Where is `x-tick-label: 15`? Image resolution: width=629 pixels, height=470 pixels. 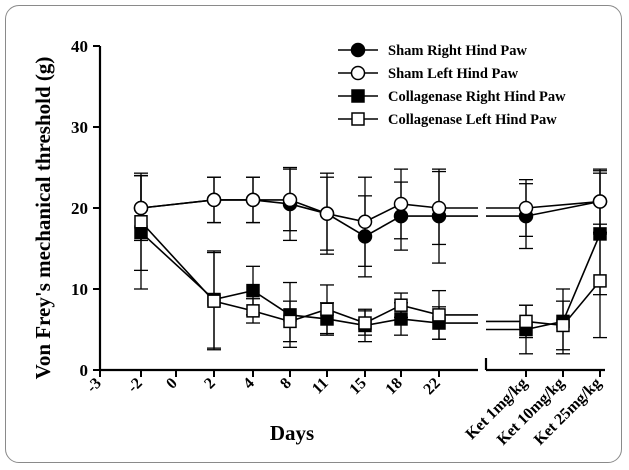
x-tick-label: 15 is located at coordinates (357, 386).